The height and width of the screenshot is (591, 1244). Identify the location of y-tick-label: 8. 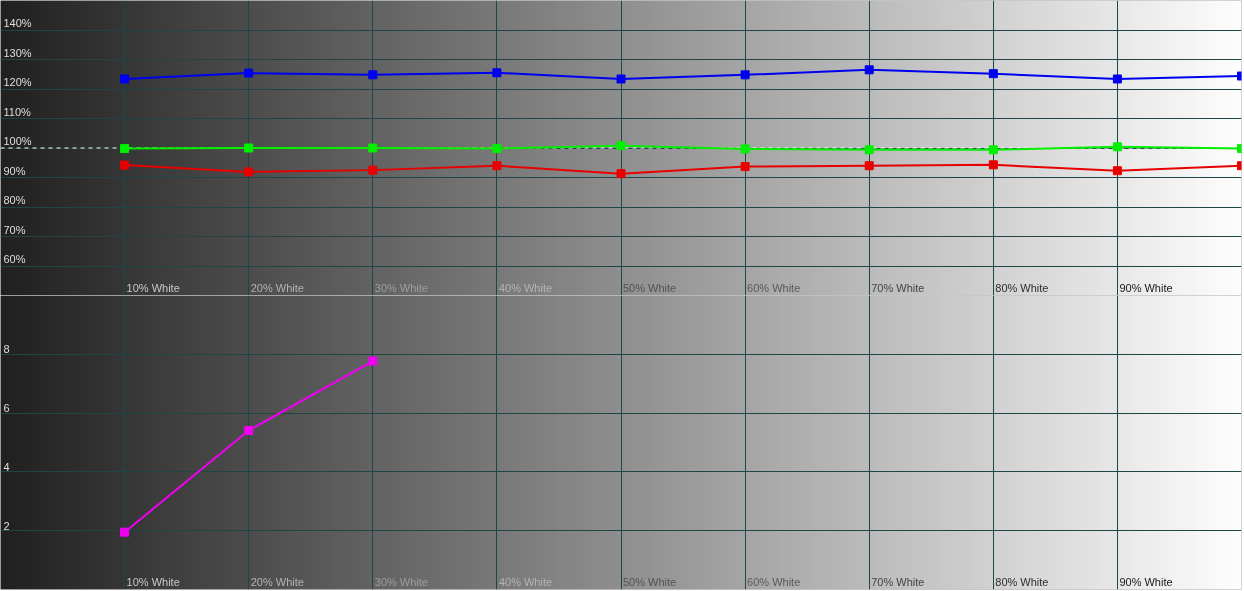
(6, 349).